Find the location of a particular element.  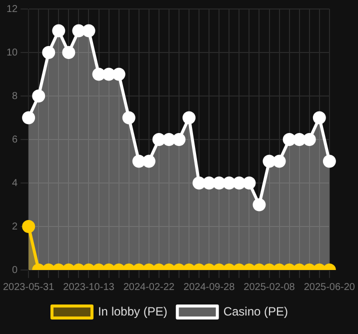

legend-label: Casino (PE) is located at coordinates (255, 311).